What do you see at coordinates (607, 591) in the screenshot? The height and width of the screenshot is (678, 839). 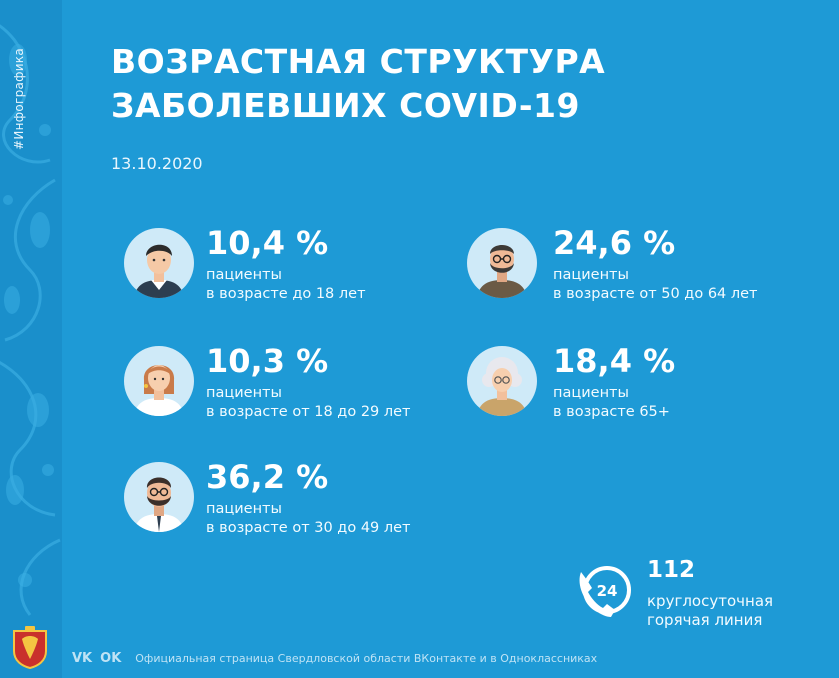 I see `hotline-badge: 24` at bounding box center [607, 591].